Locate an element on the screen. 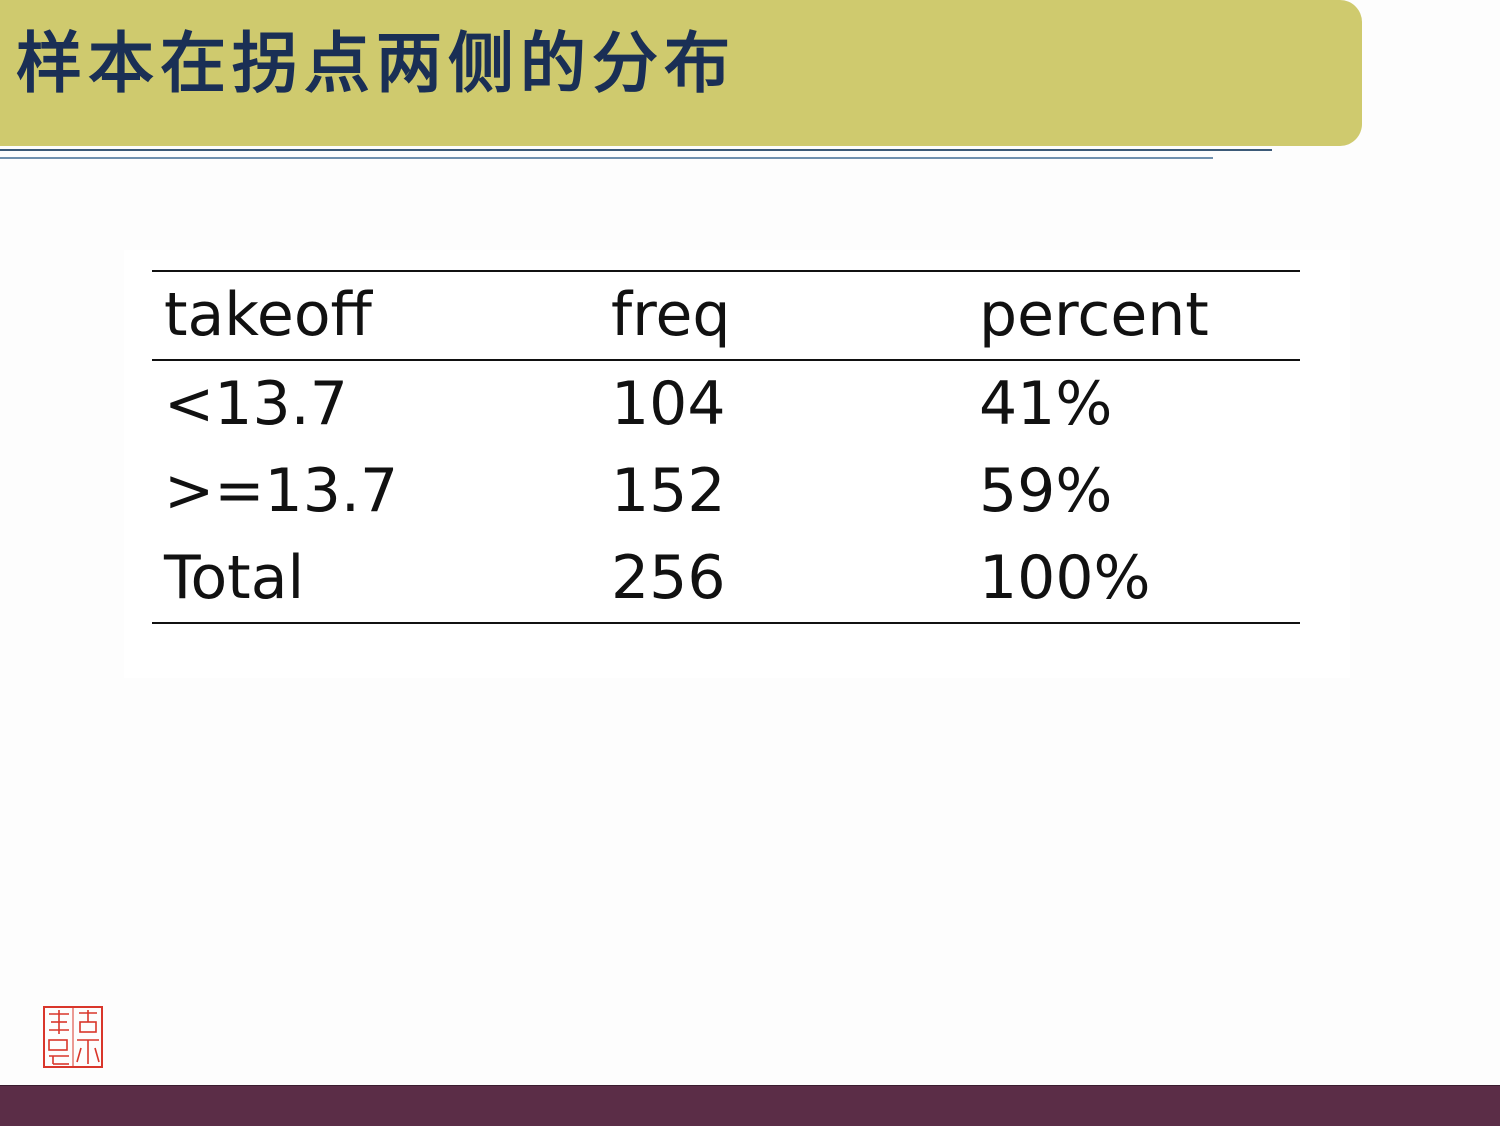  cell-percent: 59% is located at coordinates (1046, 491).